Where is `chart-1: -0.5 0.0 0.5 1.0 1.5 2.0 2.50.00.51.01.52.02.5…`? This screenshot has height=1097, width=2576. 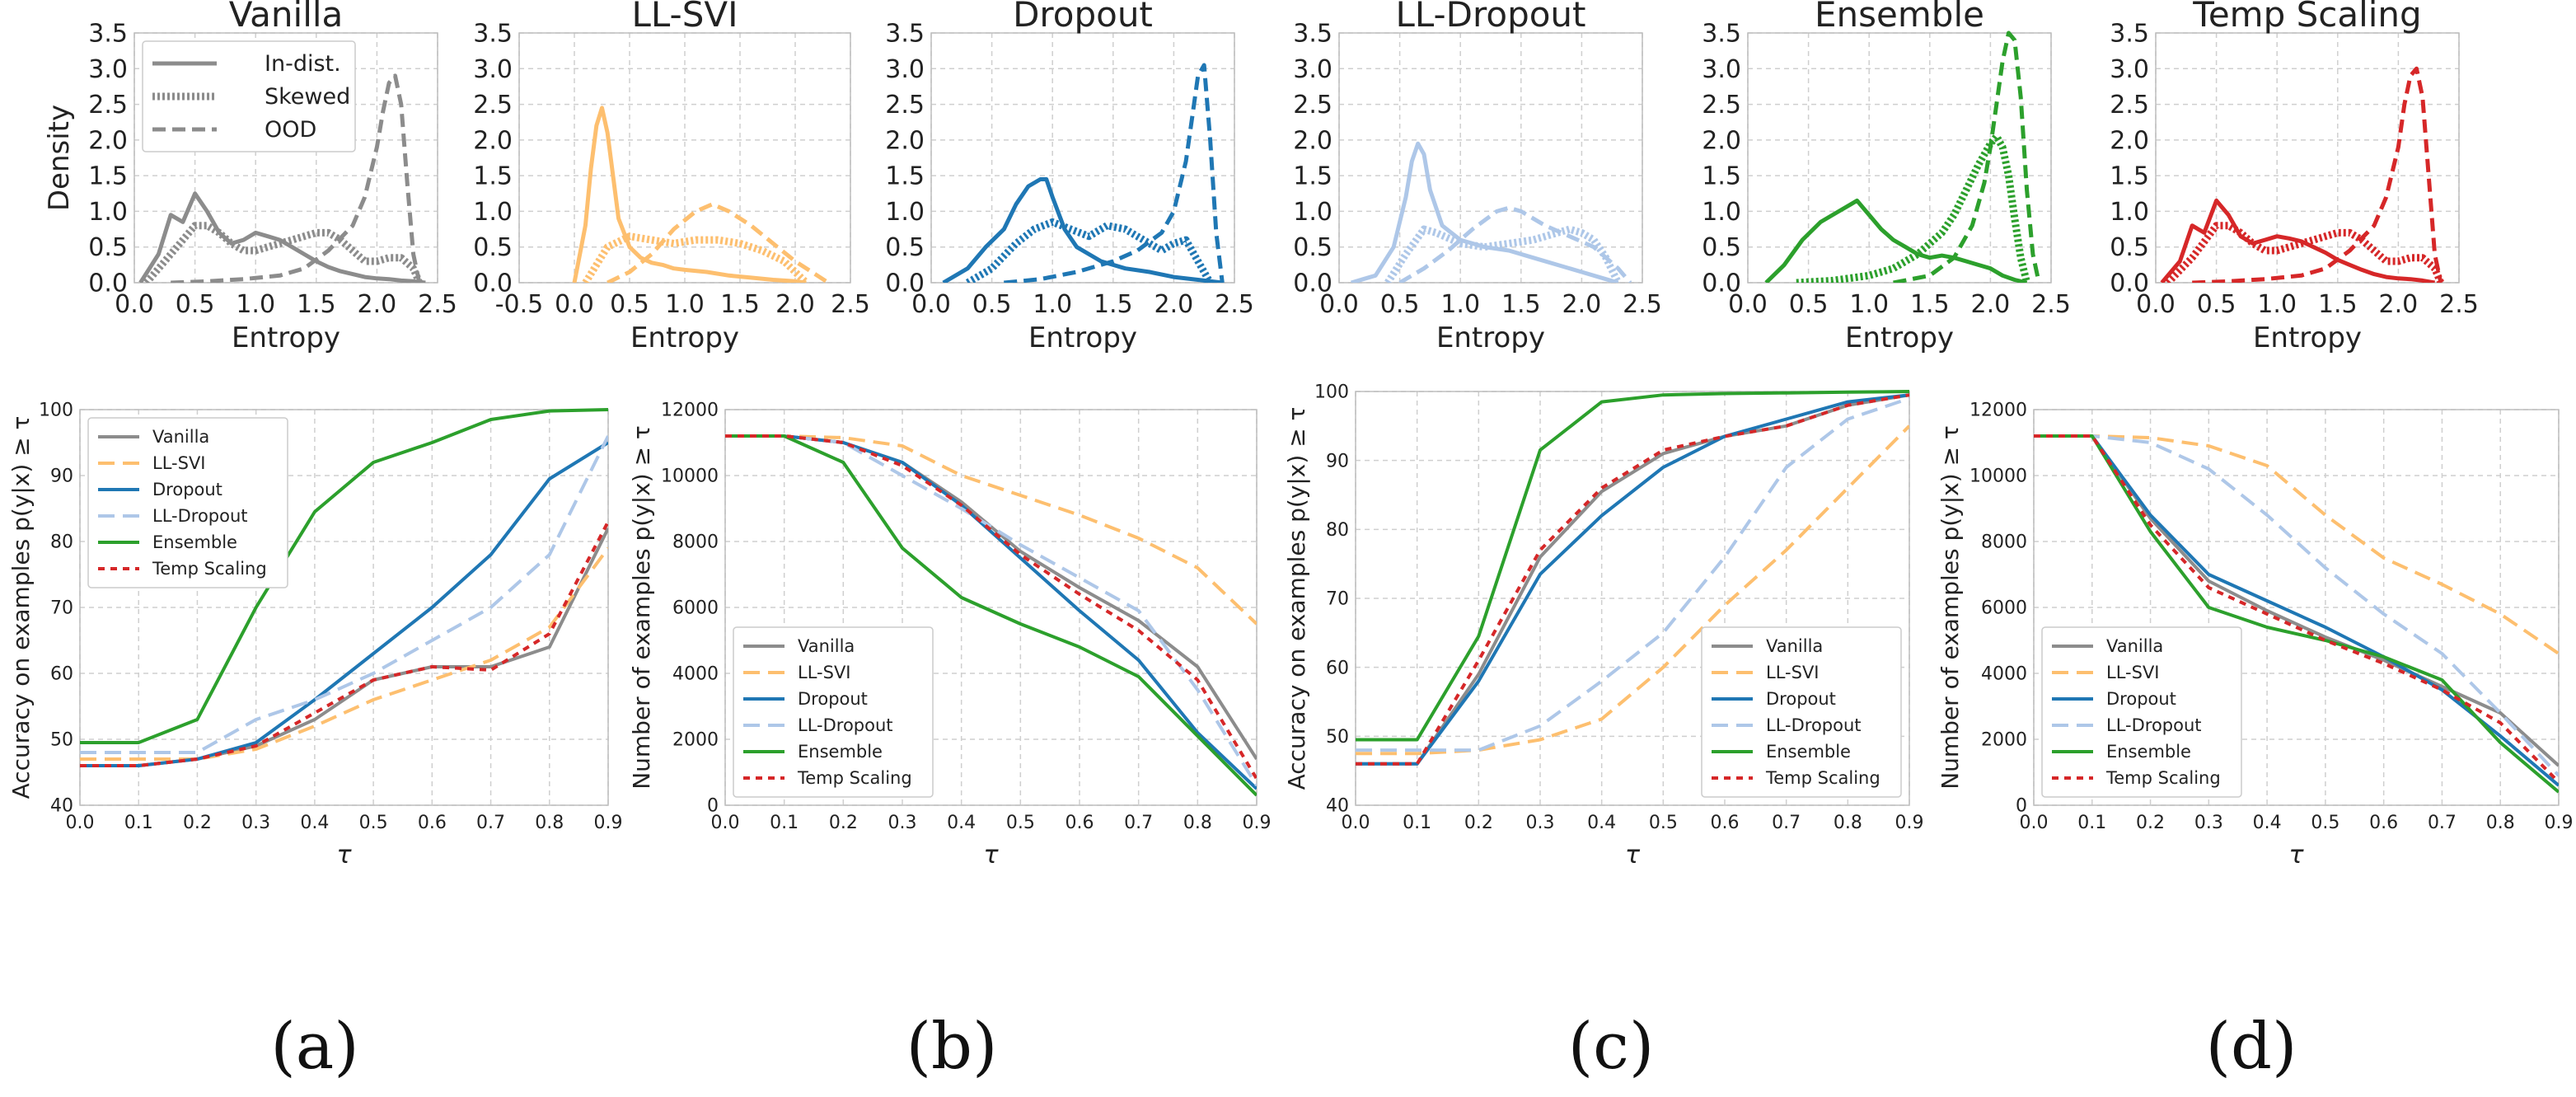
chart-1: -0.5 0.0 0.5 1.0 1.5 2.0 2.50.00.51.01.52.02.5… is located at coordinates (671, 177).